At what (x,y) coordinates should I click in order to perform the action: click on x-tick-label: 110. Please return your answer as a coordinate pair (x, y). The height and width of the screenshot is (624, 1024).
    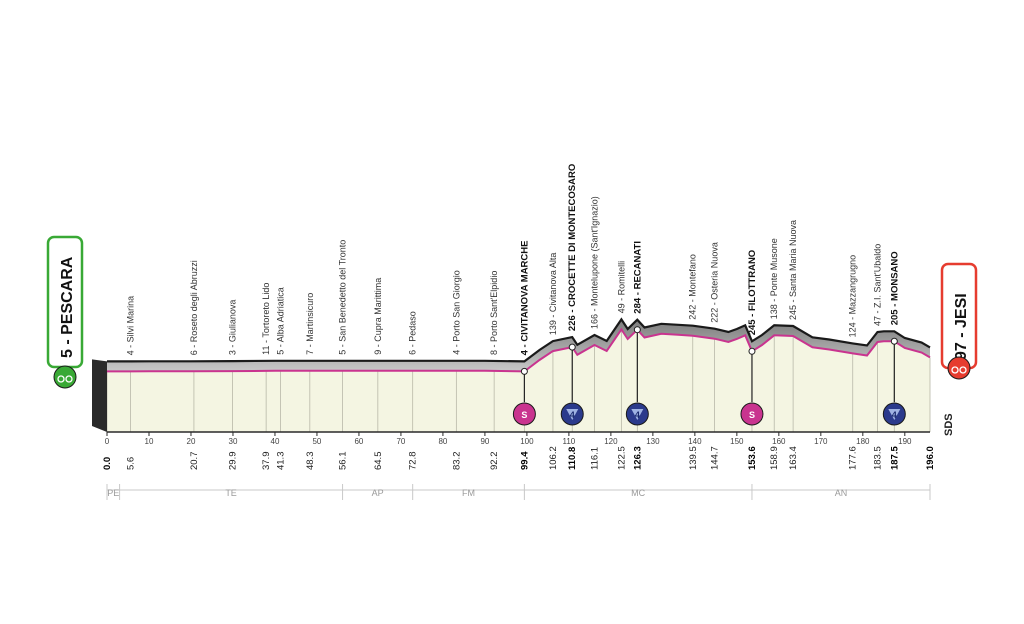
    Looking at the image, I should click on (569, 441).